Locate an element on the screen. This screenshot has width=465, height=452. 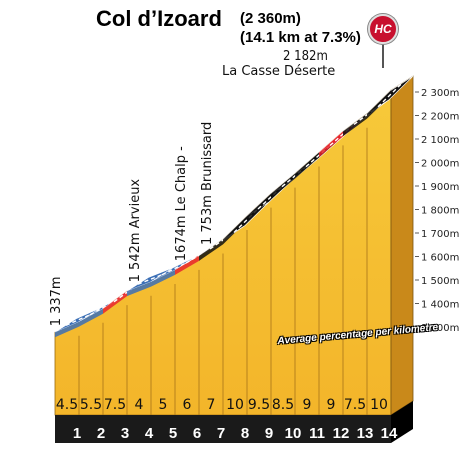
km-marker-label: 10 is located at coordinates (293, 433).